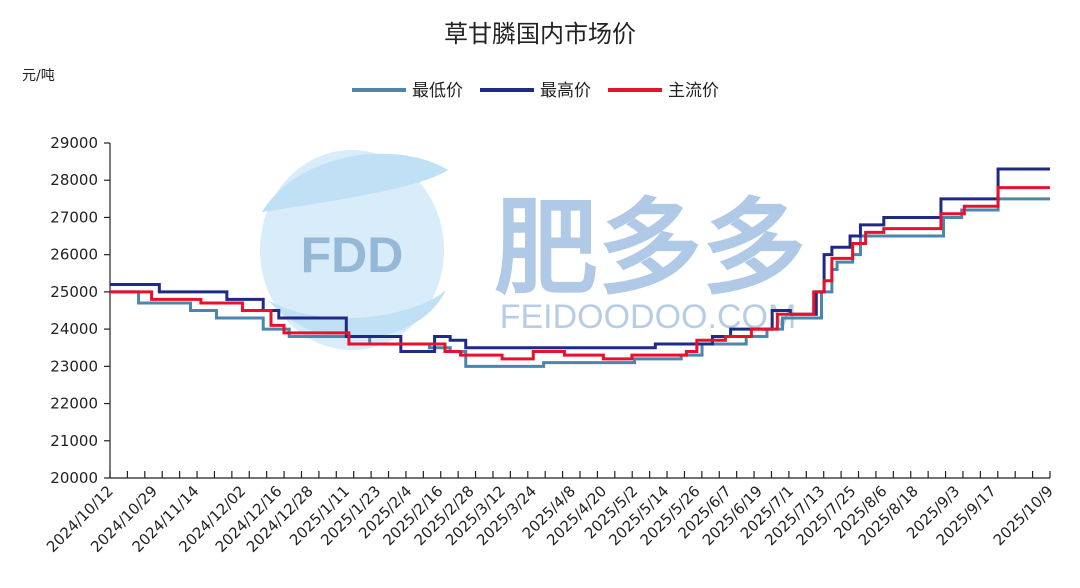  Describe the element at coordinates (74, 329) in the screenshot. I see `y-tick-label: 24000` at that location.